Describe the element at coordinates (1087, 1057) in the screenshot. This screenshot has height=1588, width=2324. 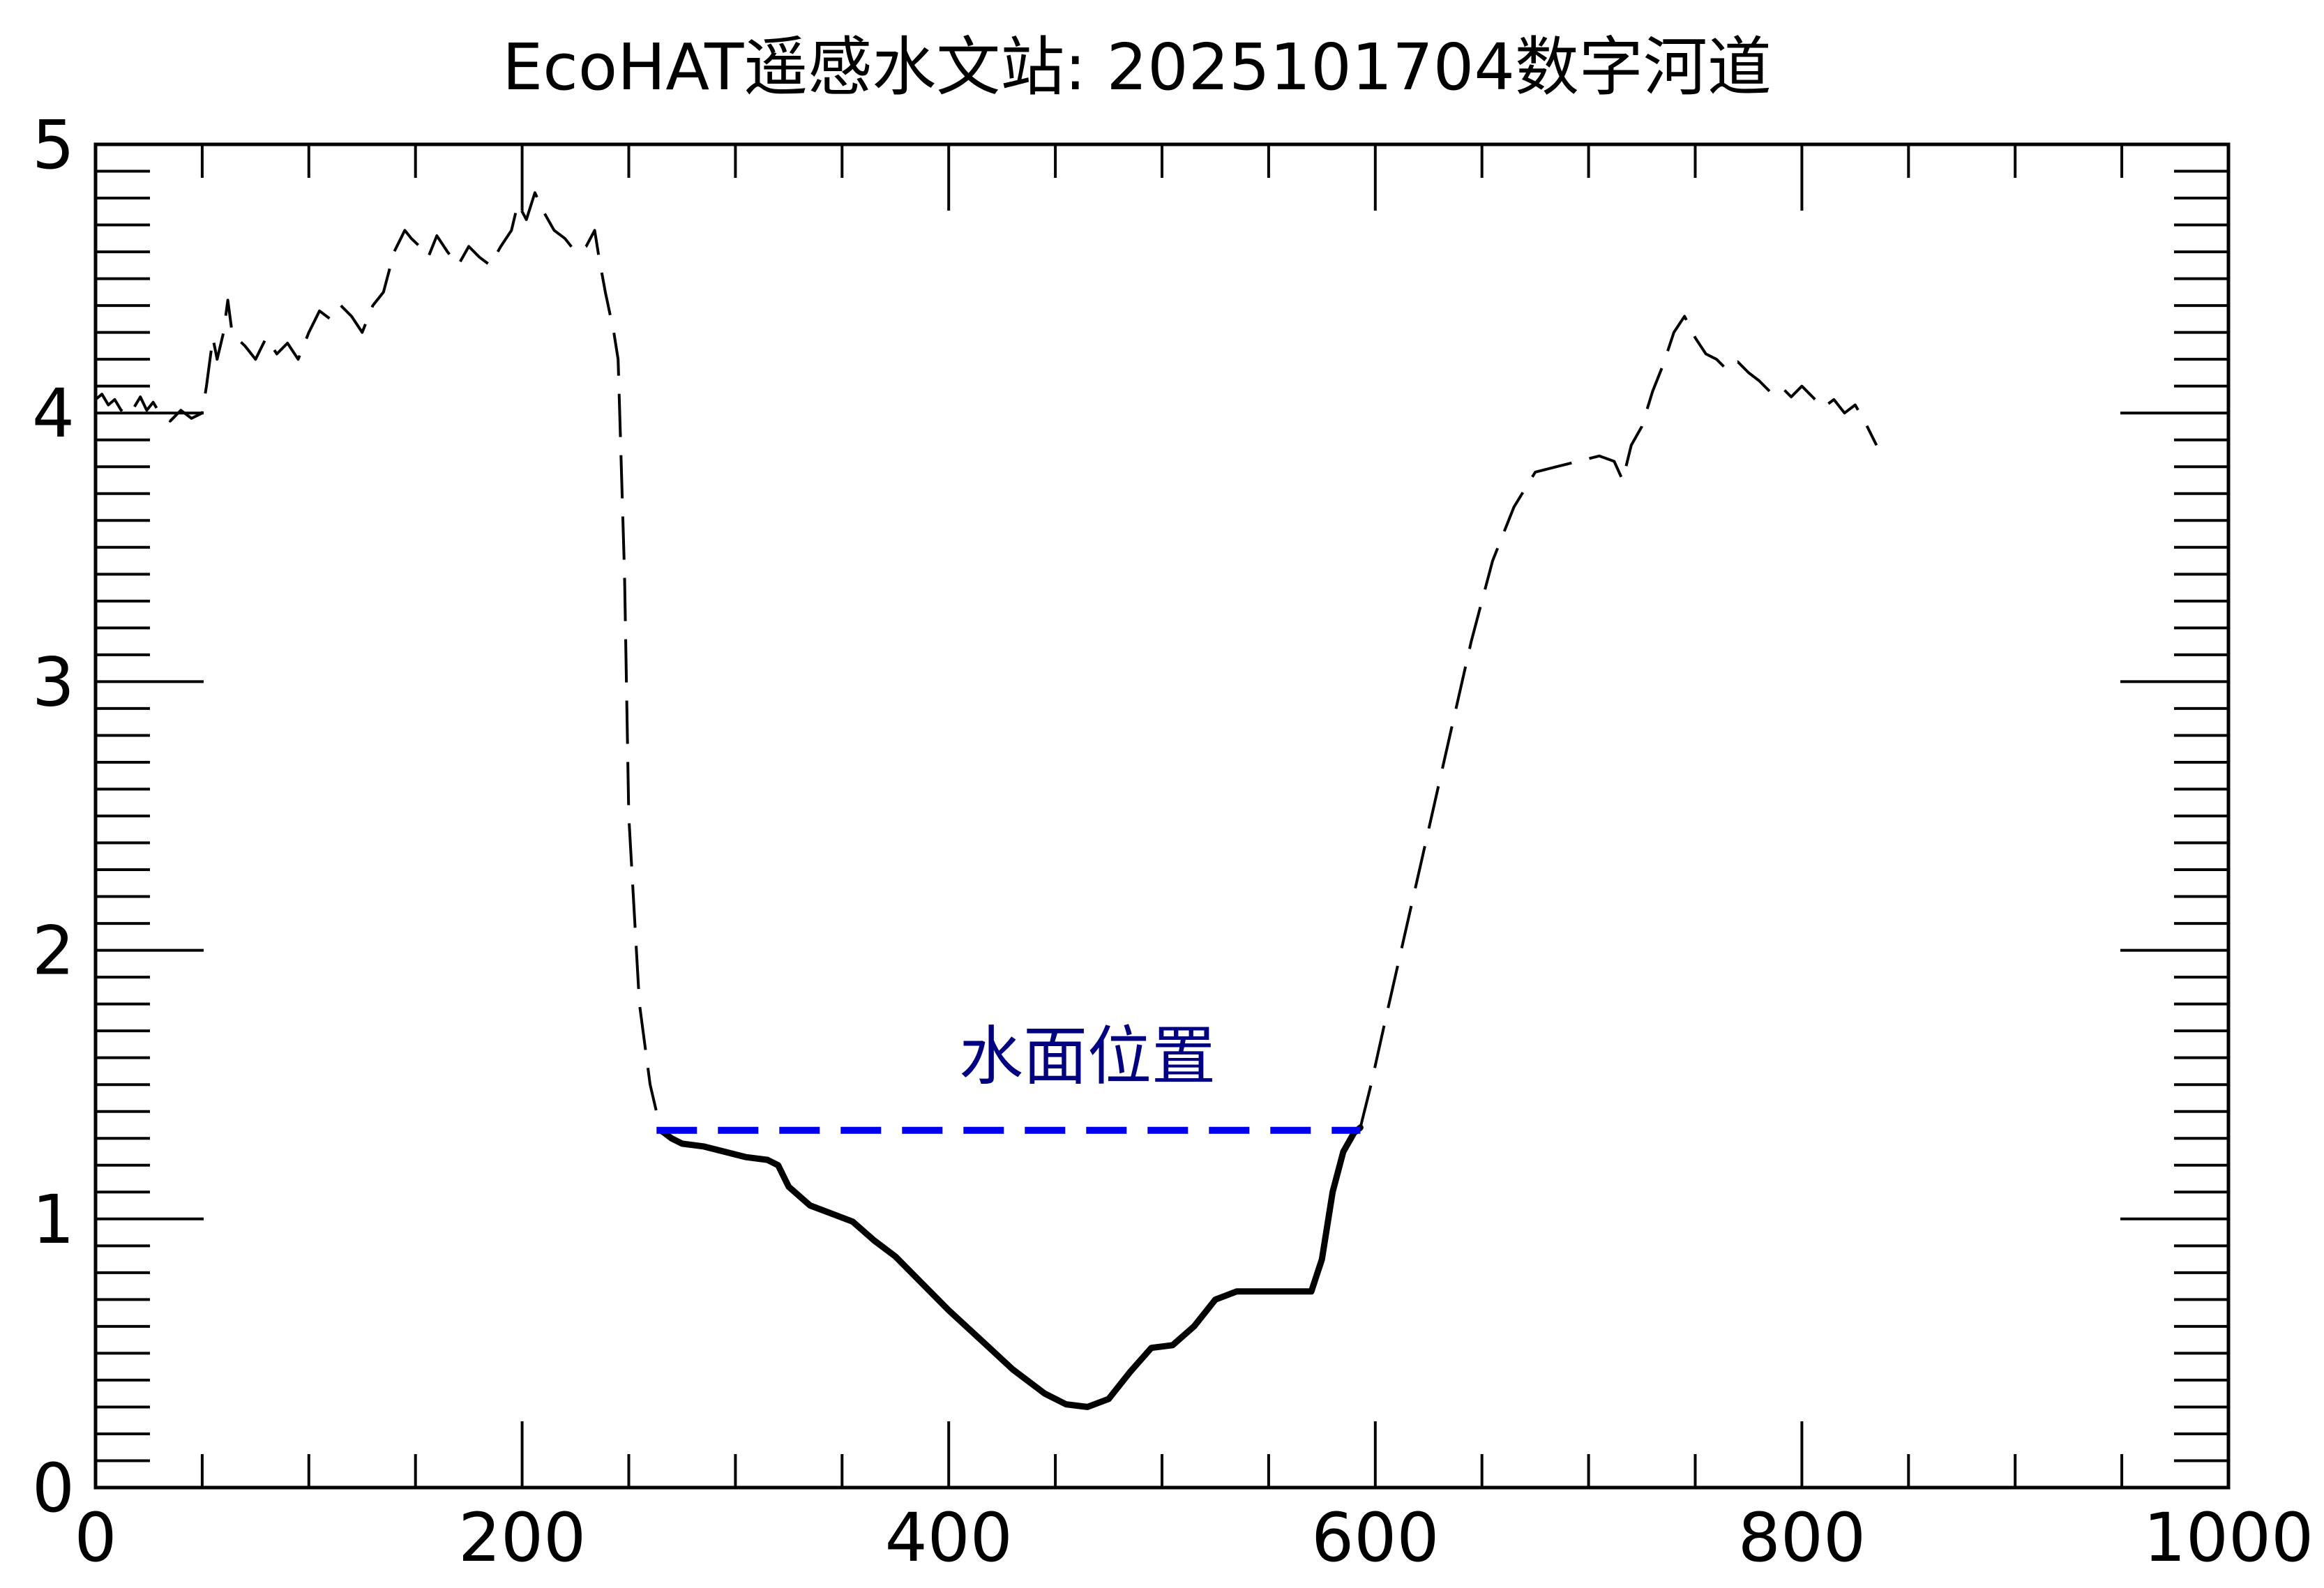
I see `water-surface-label: 水面位置` at that location.